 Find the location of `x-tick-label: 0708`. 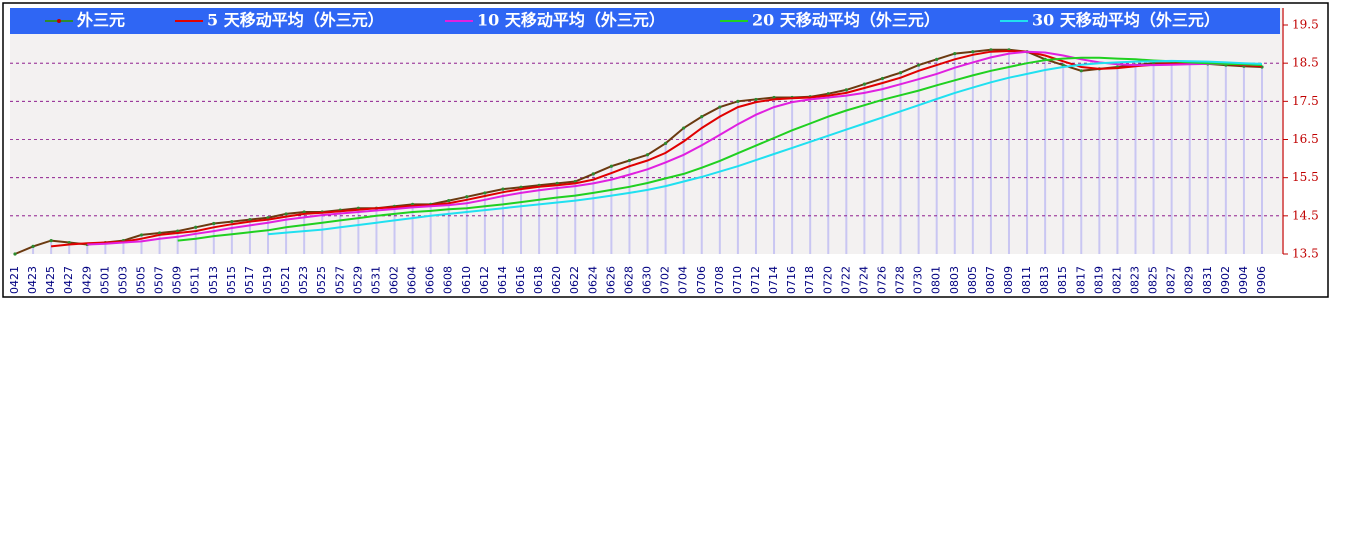

x-tick-label: 0708 is located at coordinates (719, 280).